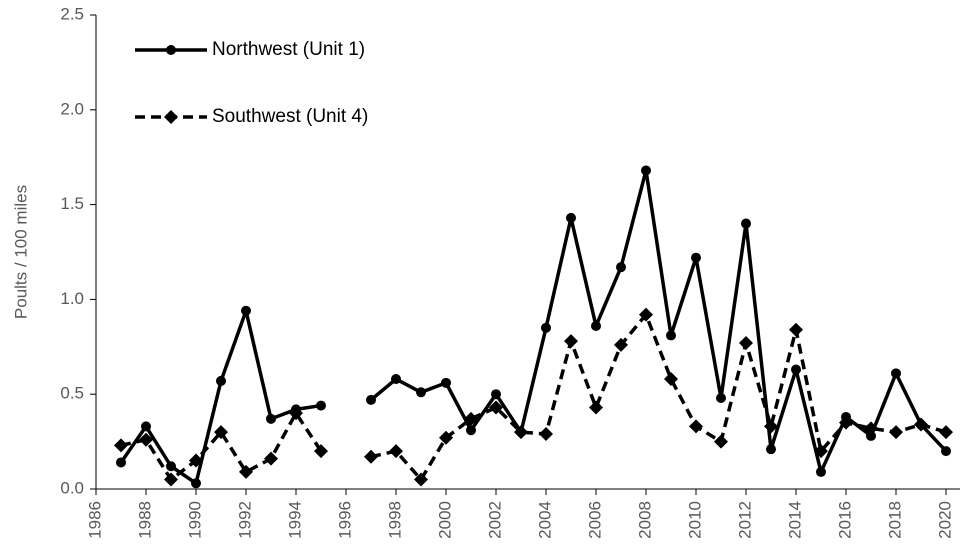  Describe the element at coordinates (844, 520) in the screenshot. I see `x-tick-label: 2016` at that location.